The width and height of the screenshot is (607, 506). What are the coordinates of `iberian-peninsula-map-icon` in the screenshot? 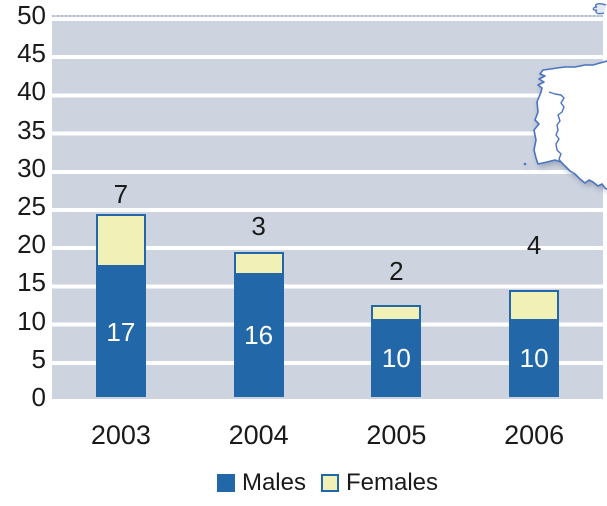 It's located at (556, 124).